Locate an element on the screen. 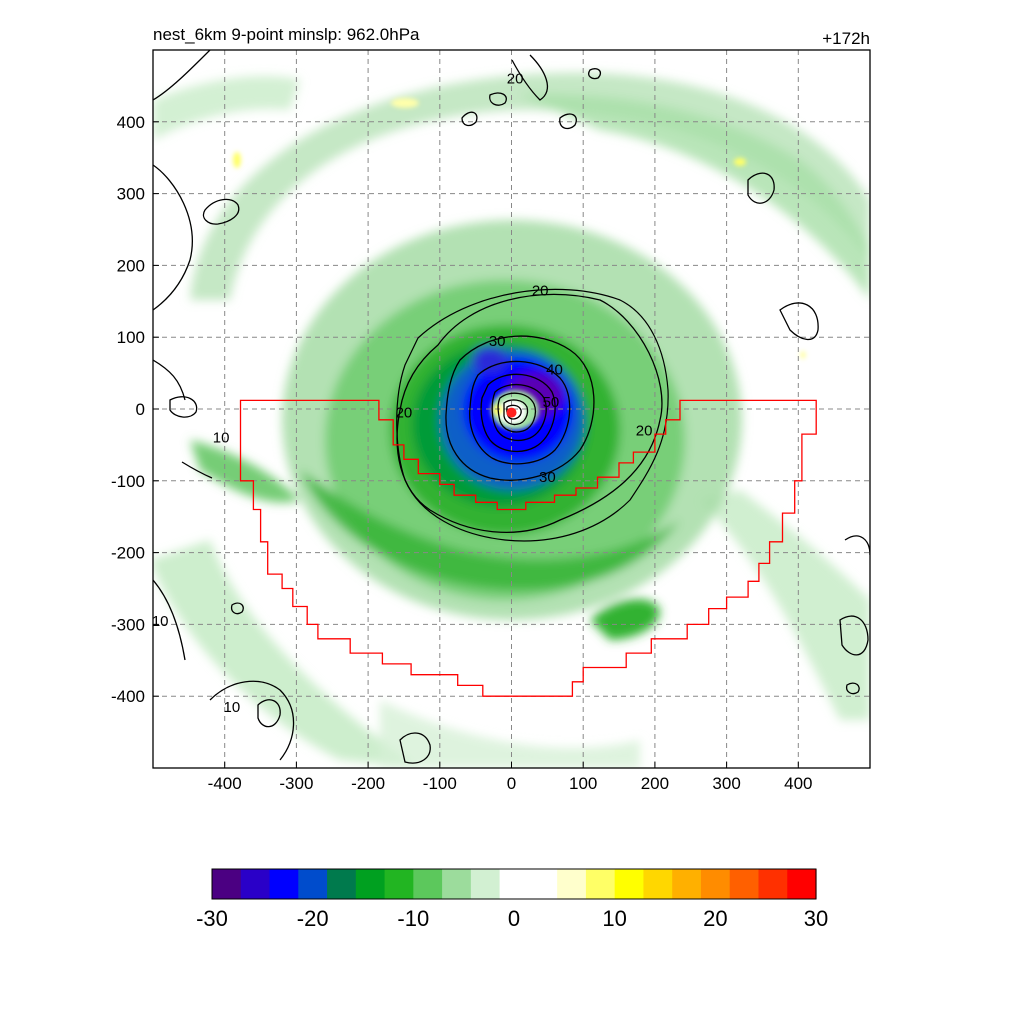 The width and height of the screenshot is (1024, 1024). colorbar-tick-label: 0 is located at coordinates (514, 918).